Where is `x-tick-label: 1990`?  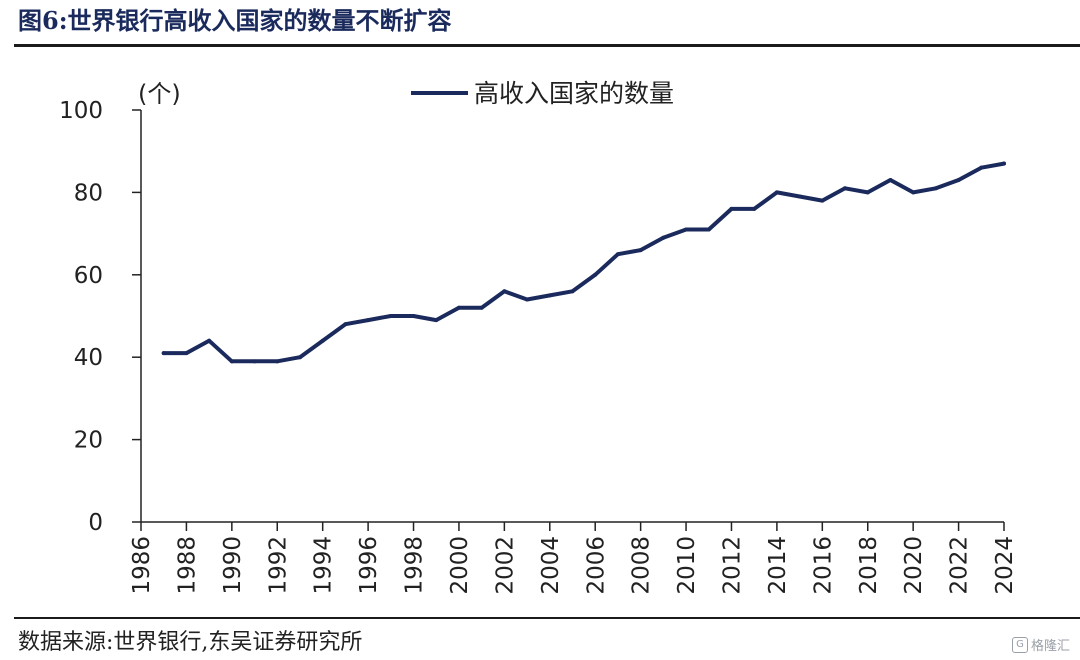 x-tick-label: 1990 is located at coordinates (233, 565).